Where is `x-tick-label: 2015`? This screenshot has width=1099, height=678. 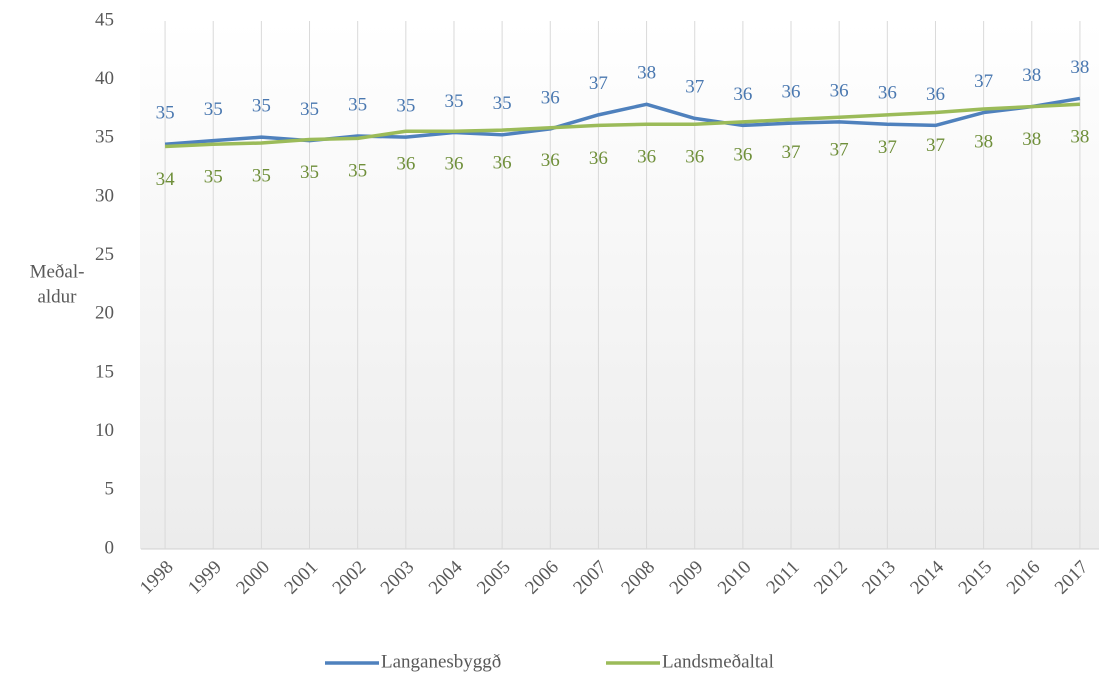
x-tick-label: 2015 is located at coordinates (976, 578).